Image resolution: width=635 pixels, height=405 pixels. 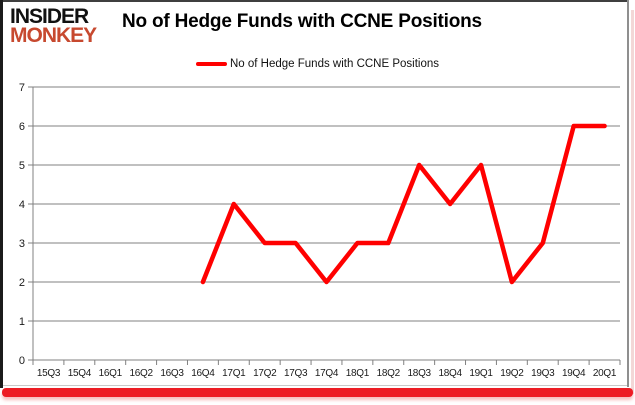 I want to click on y-tick-label: 0, so click(x=22, y=361).